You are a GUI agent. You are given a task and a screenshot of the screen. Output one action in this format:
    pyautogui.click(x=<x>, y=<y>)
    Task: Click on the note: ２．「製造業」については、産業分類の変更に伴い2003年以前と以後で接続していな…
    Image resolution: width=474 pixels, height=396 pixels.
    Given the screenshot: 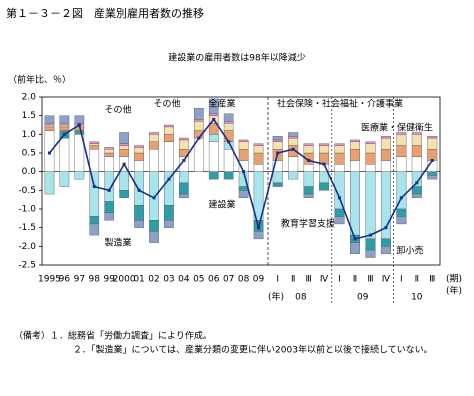 What is the action you would take?
    pyautogui.click(x=253, y=350)
    